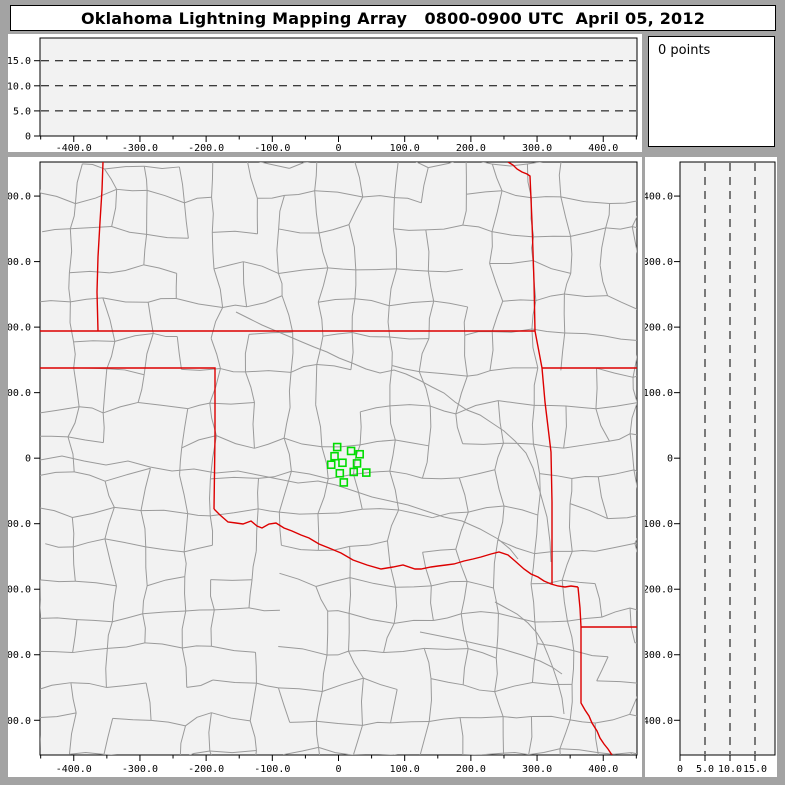 This screenshot has height=785, width=785. Describe the element at coordinates (396, 548) in the screenshot. I see `red-river-ok-tx` at that location.